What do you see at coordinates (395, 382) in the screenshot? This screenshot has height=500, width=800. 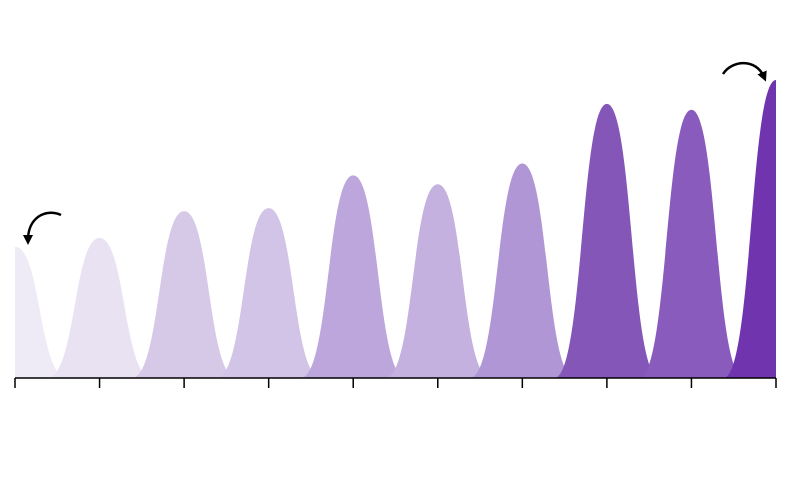 I see `x-axis` at bounding box center [395, 382].